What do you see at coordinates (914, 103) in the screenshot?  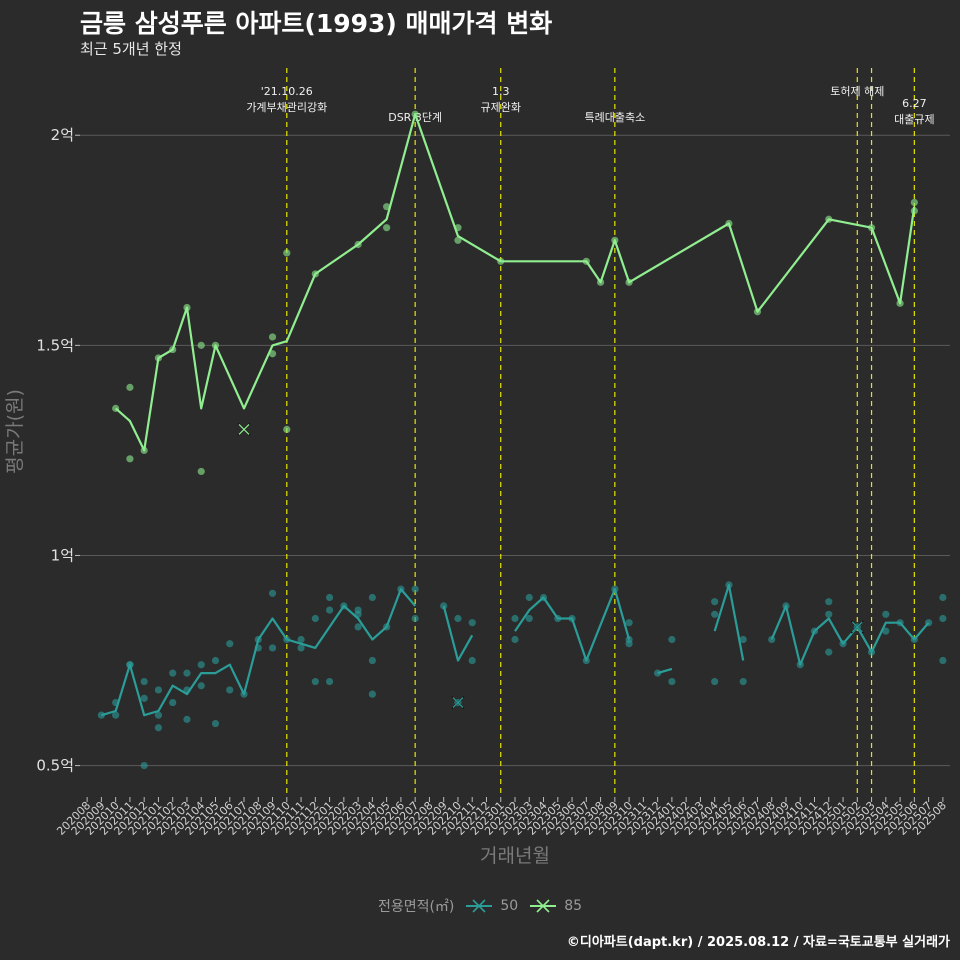 I see `event-label: 6.27` at bounding box center [914, 103].